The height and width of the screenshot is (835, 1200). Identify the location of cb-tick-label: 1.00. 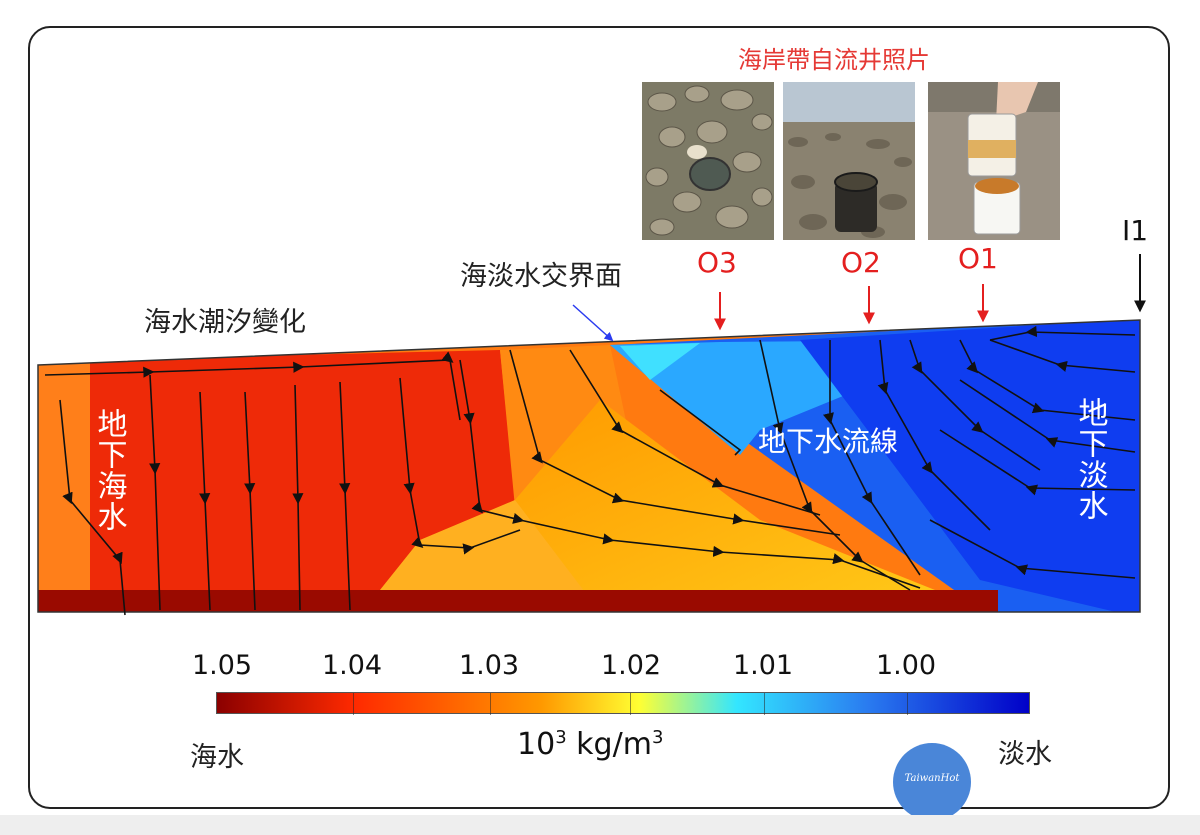
(906, 665).